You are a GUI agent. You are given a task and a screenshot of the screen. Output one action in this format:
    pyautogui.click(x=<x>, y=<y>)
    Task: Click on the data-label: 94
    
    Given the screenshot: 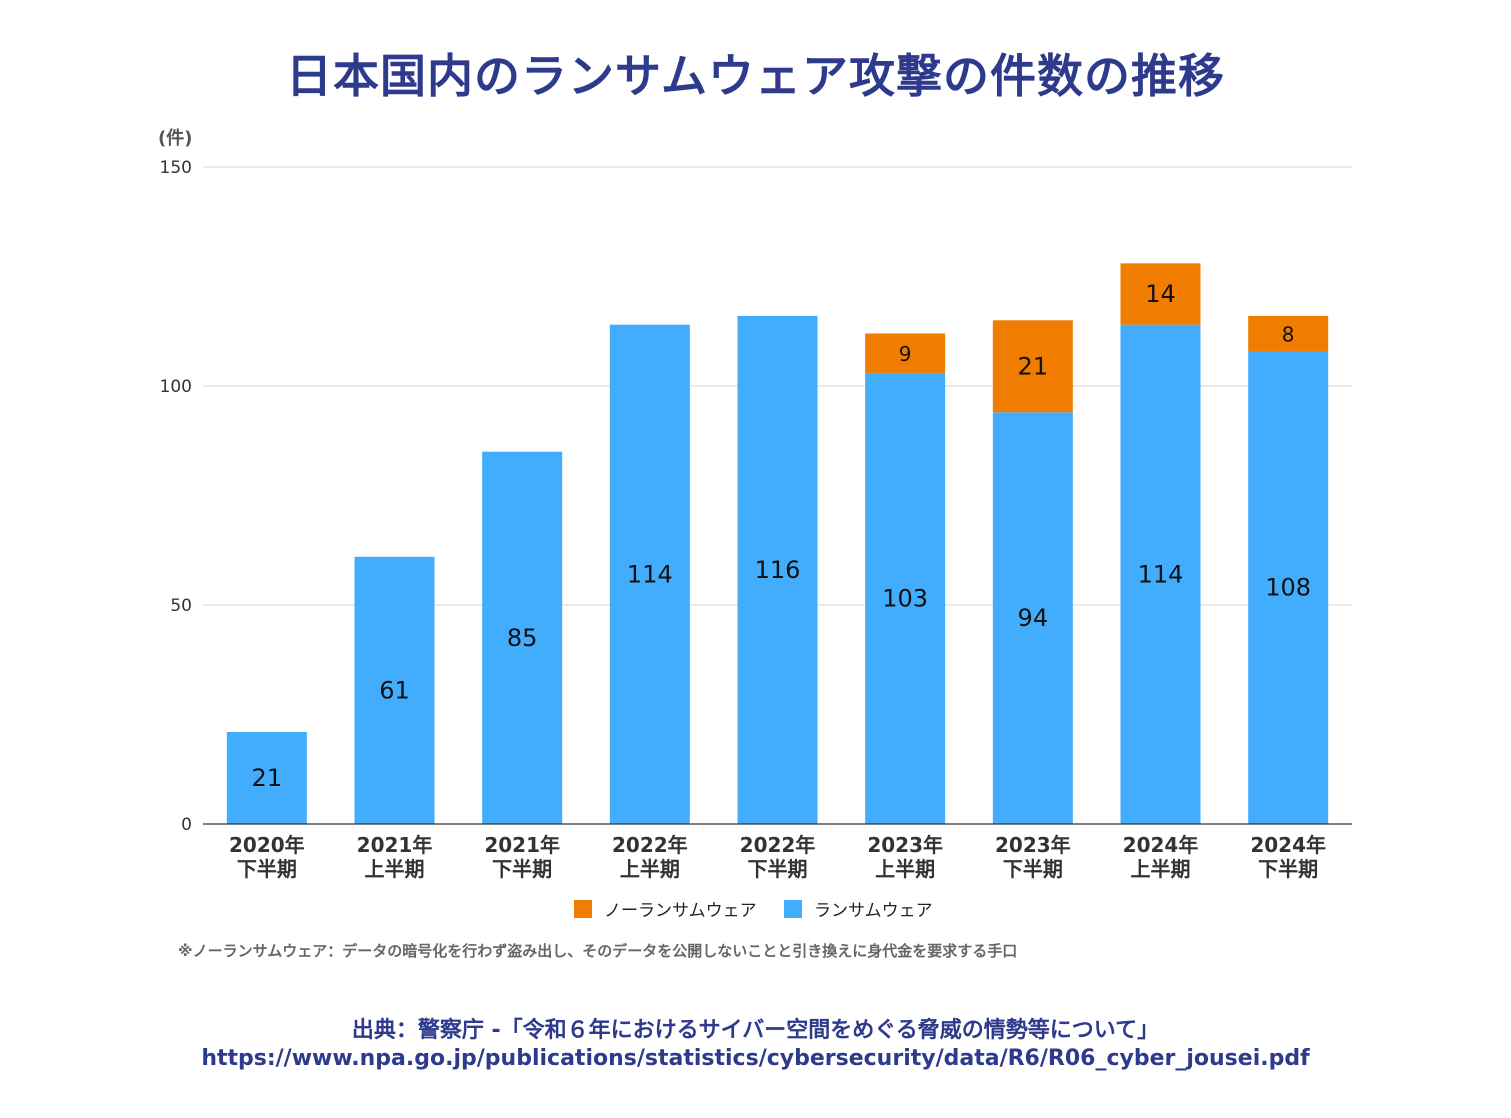 What is the action you would take?
    pyautogui.click(x=1033, y=618)
    